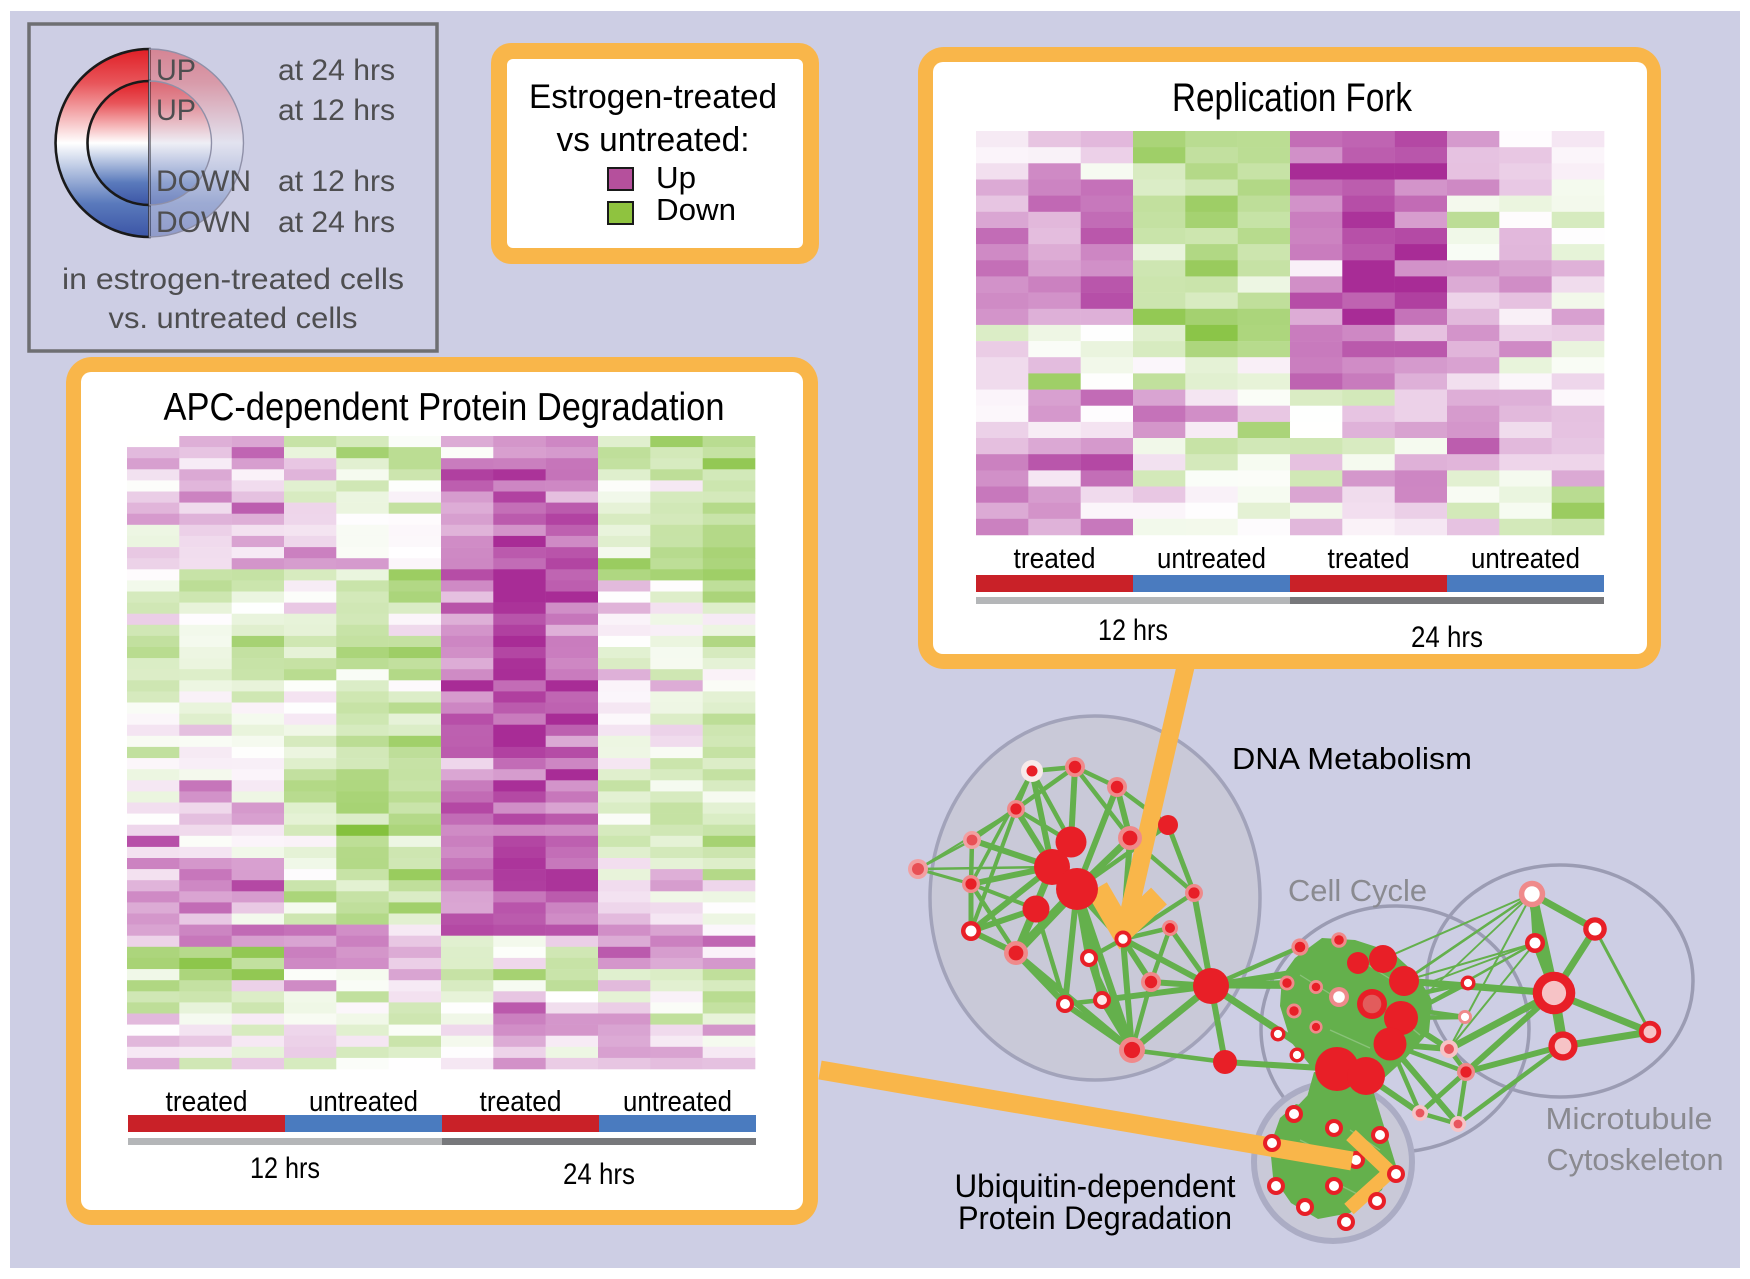  I want to click on svg-text: Replication Fork, so click(1292, 98).